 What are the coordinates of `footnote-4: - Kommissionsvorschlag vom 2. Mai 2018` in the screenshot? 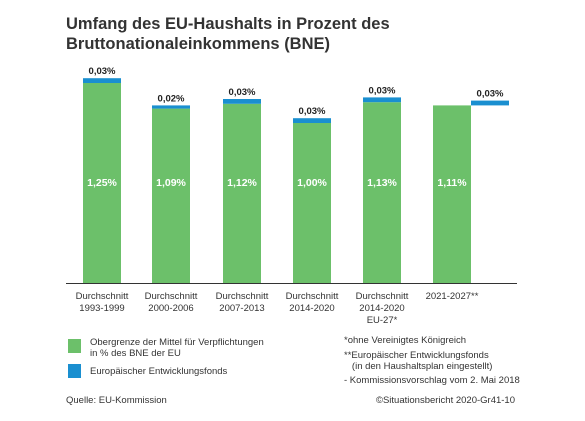 It's located at (432, 380).